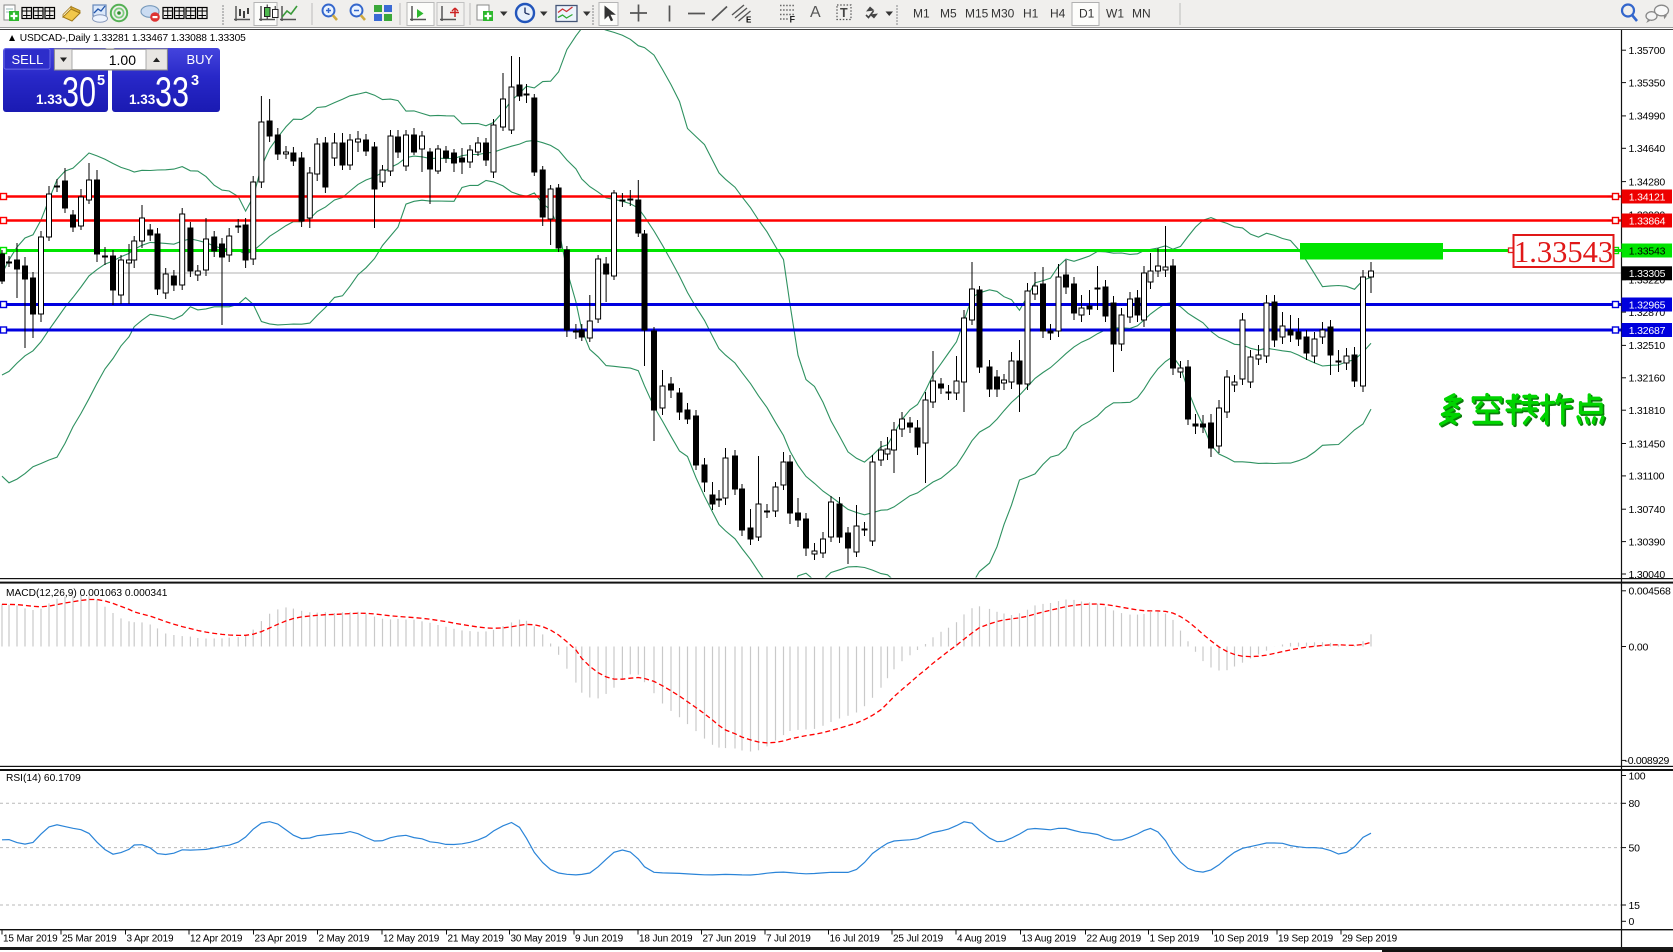 The height and width of the screenshot is (952, 1673). What do you see at coordinates (1370, 939) in the screenshot?
I see `svg-text: 29 Sep 2019` at bounding box center [1370, 939].